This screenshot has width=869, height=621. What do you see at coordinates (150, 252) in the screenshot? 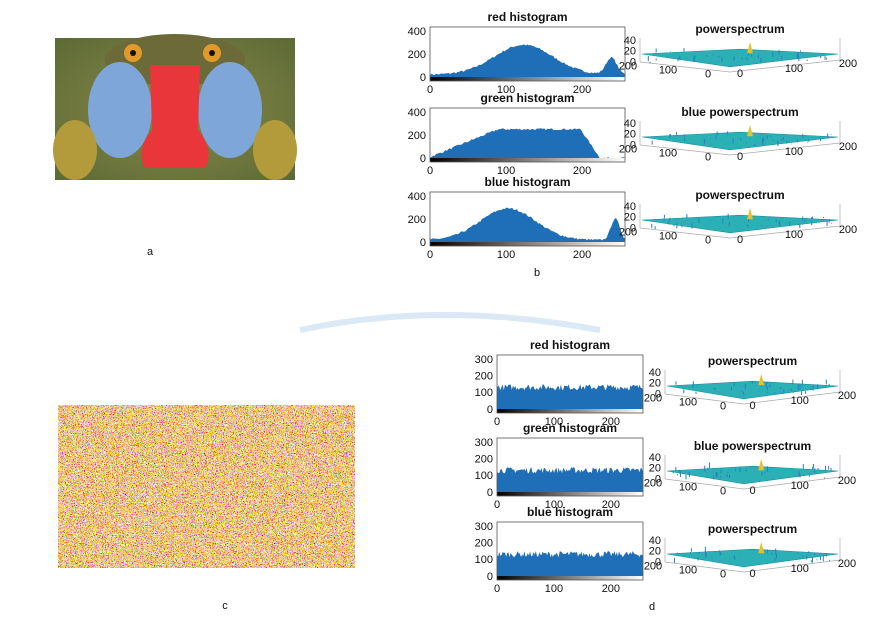
I see `panel-label: a` at bounding box center [150, 252].